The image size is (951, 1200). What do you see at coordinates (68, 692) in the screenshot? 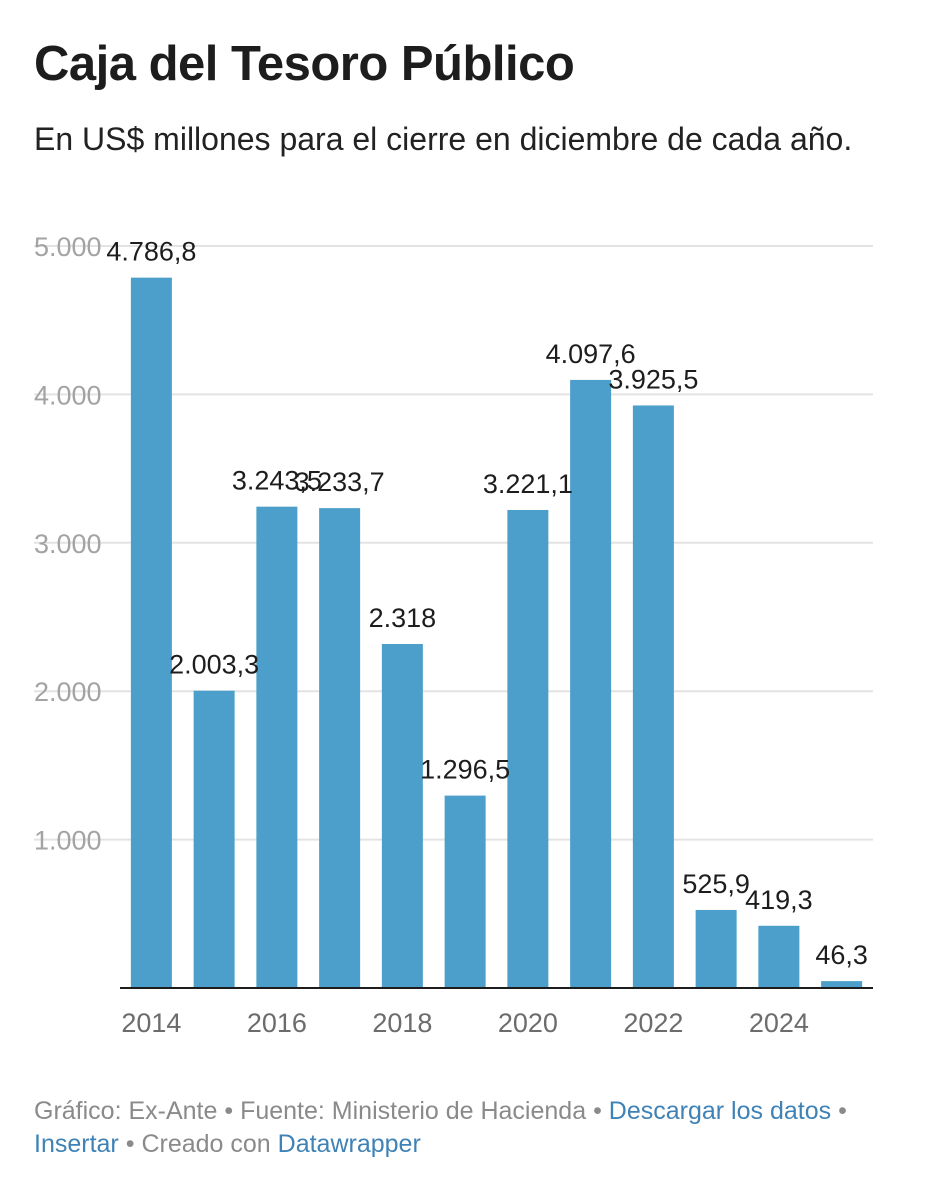
I see `y-tick-label: 2.000` at bounding box center [68, 692].